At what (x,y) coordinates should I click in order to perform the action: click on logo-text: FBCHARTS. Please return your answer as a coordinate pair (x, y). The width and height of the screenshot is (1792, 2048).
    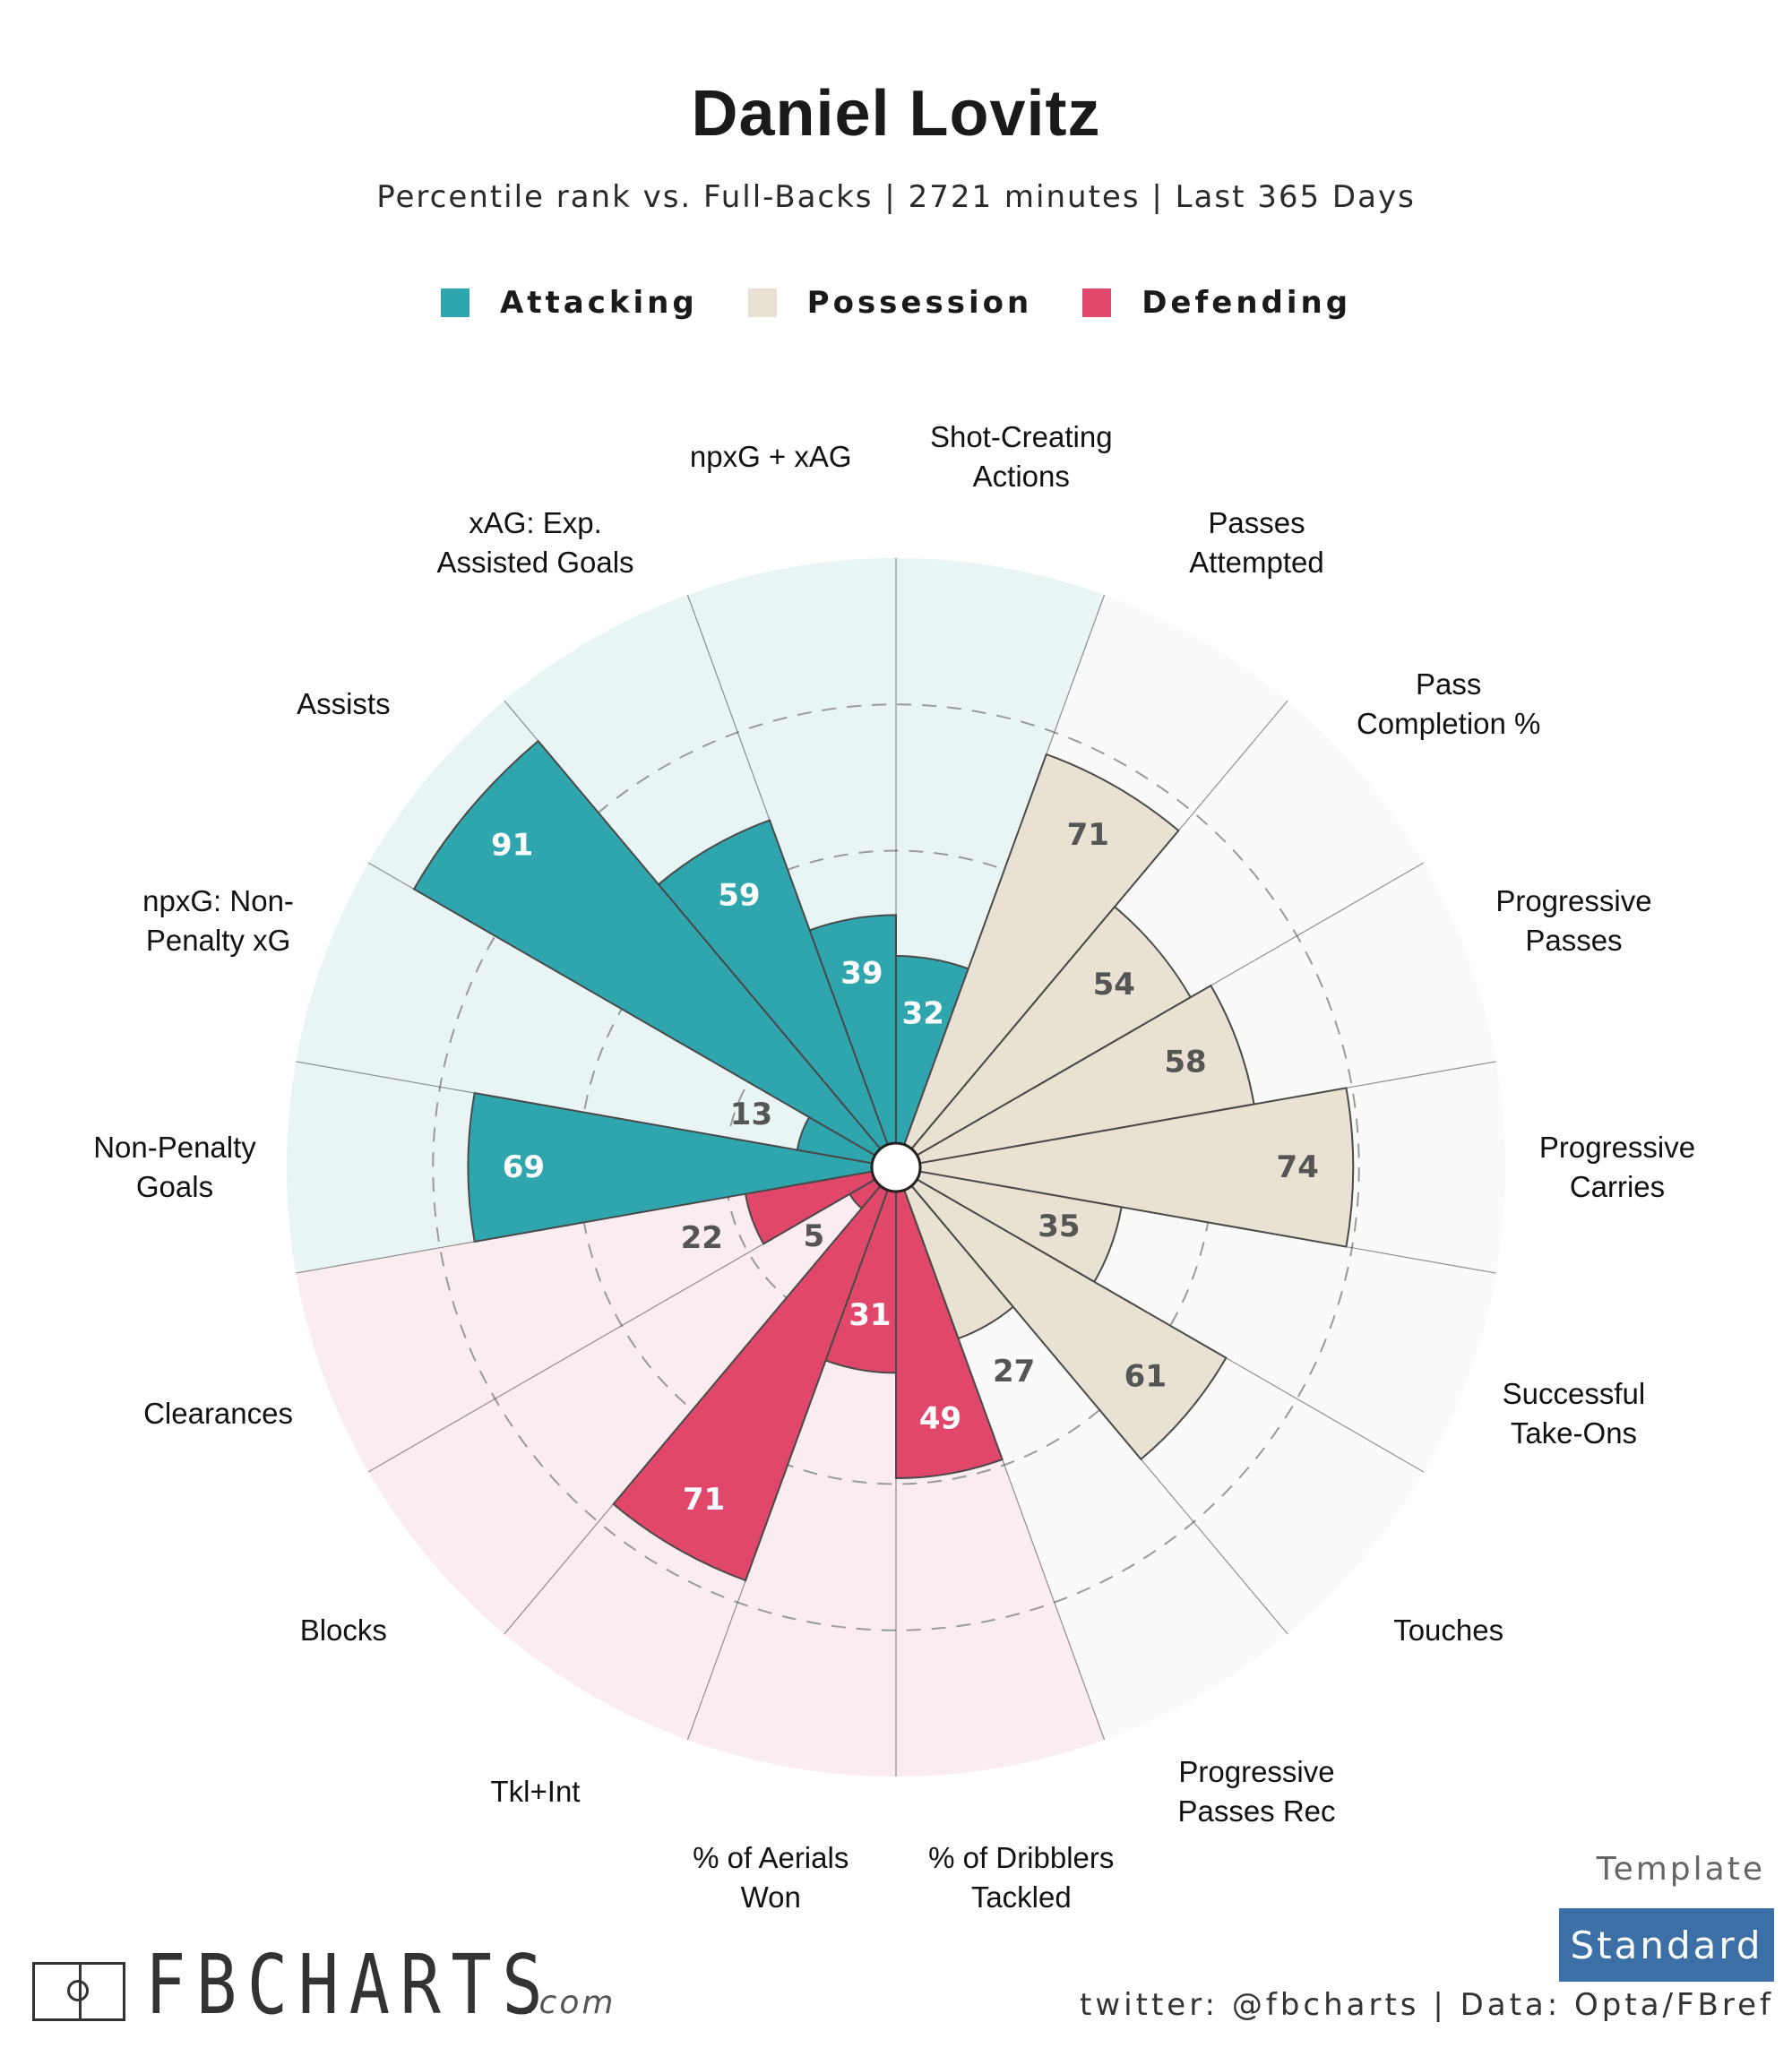
    Looking at the image, I should click on (349, 1985).